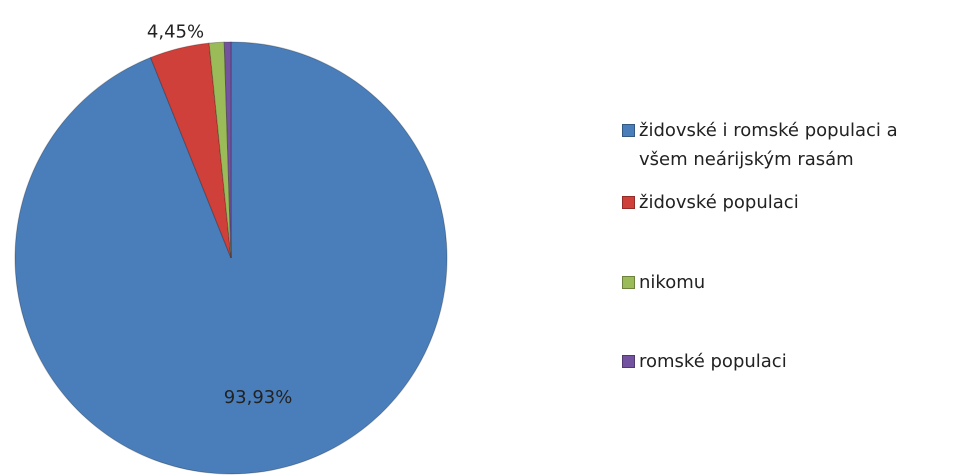  What do you see at coordinates (787, 282) in the screenshot?
I see `legend-item: nikomu` at bounding box center [787, 282].